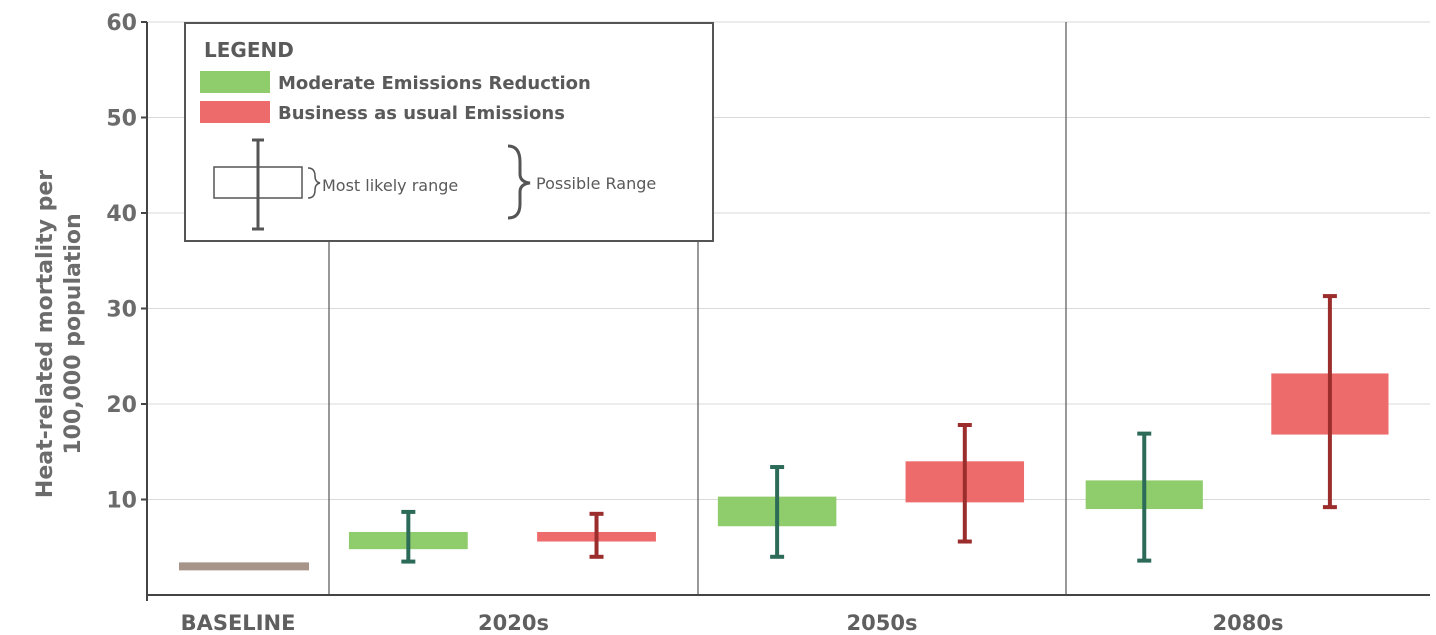  Describe the element at coordinates (596, 535) in the screenshot. I see `box-business-2020s` at that location.